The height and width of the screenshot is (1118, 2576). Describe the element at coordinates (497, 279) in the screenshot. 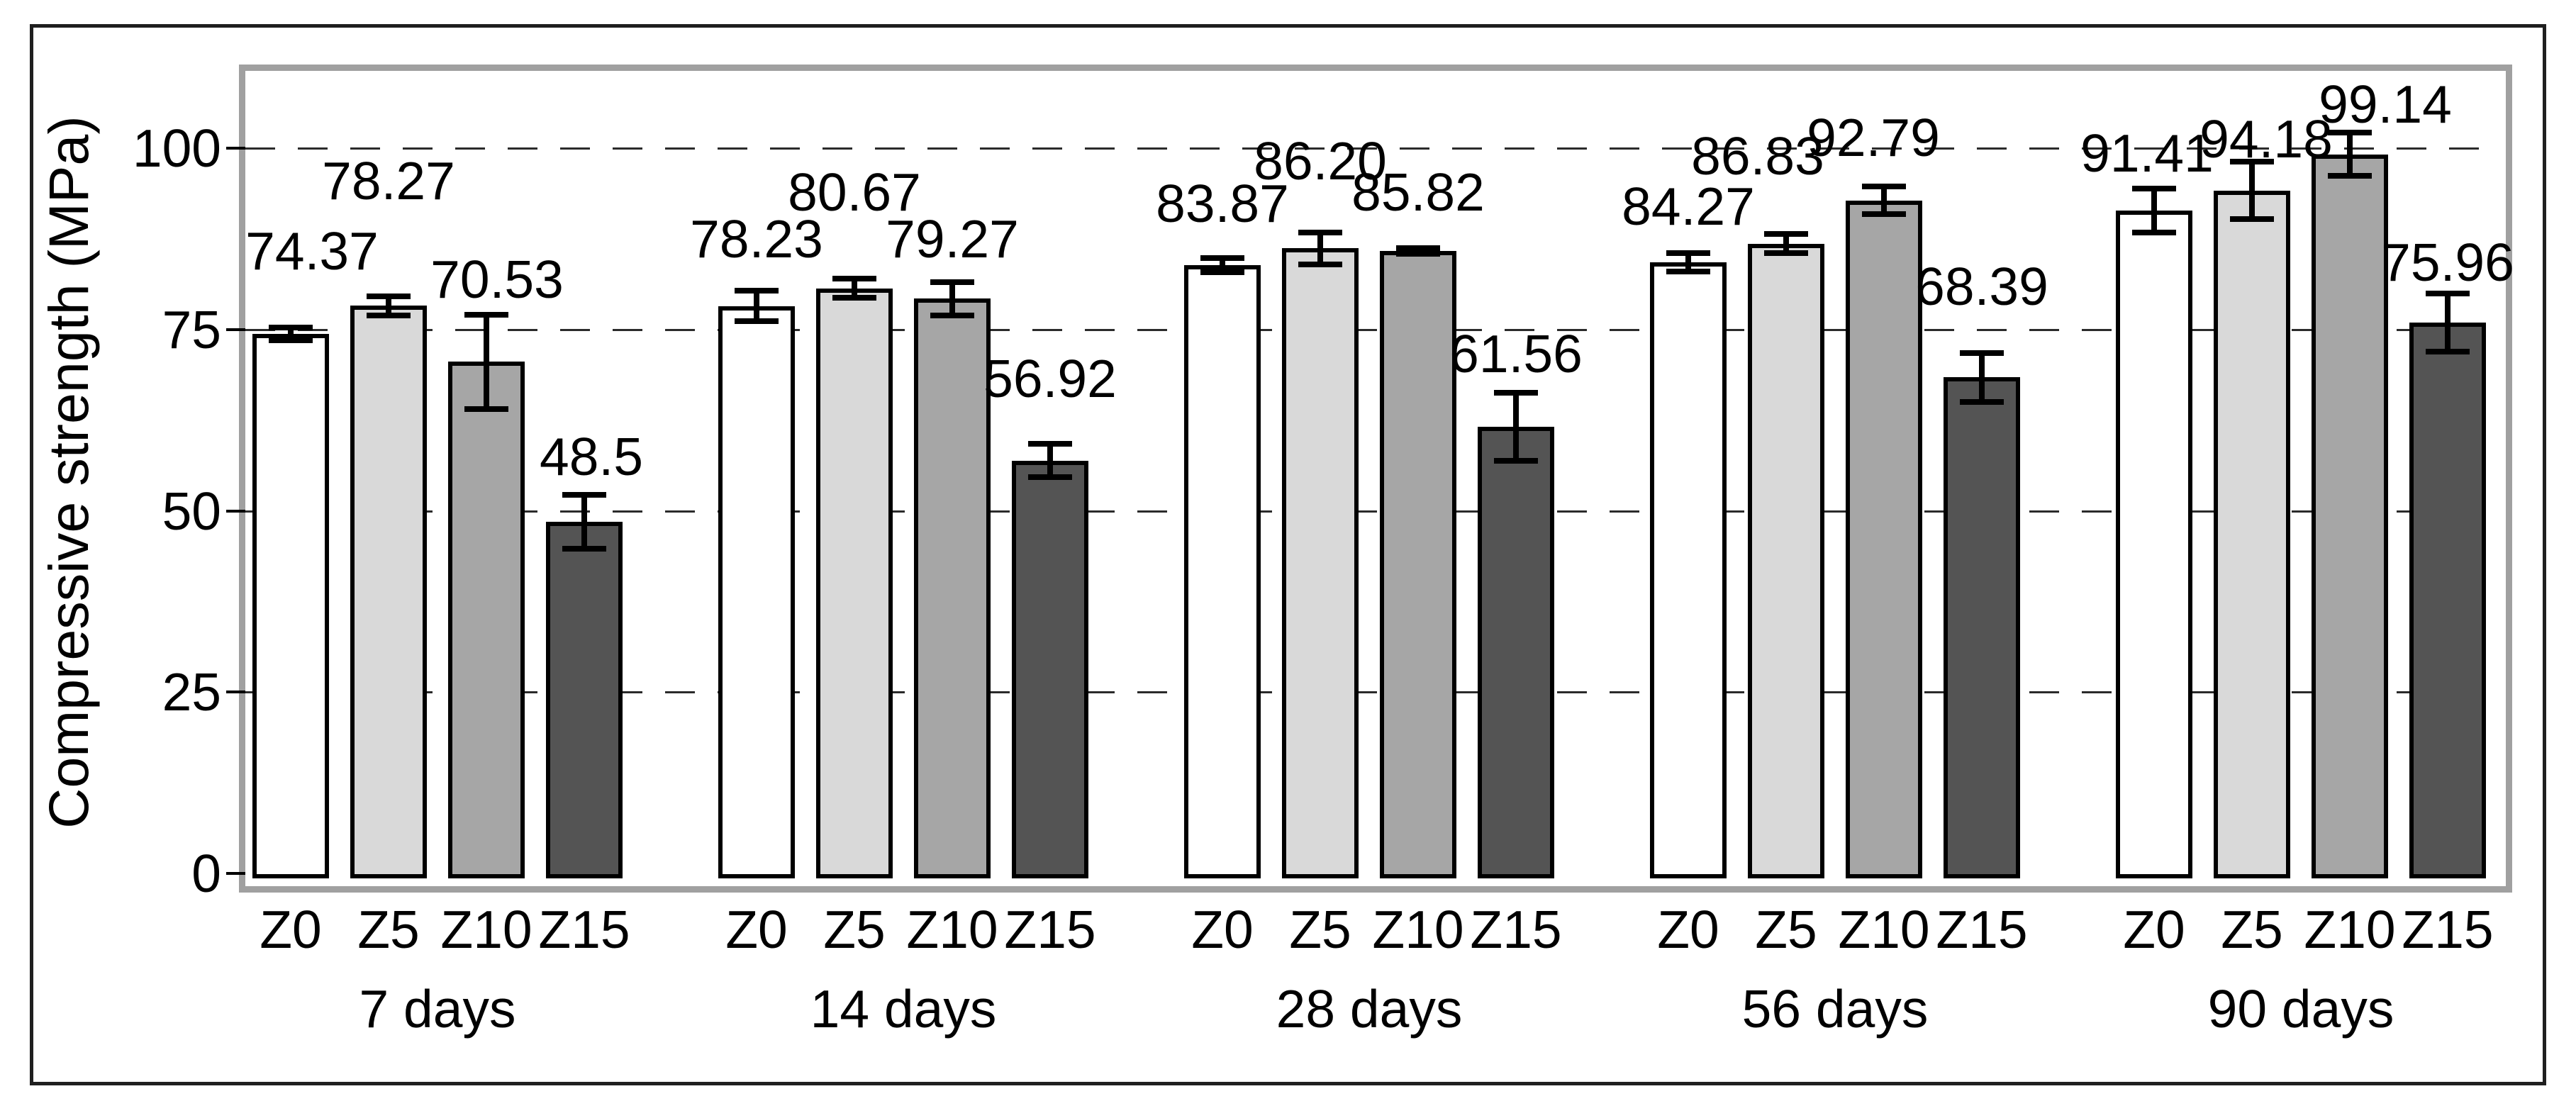

I see `value-label: 70.53` at that location.